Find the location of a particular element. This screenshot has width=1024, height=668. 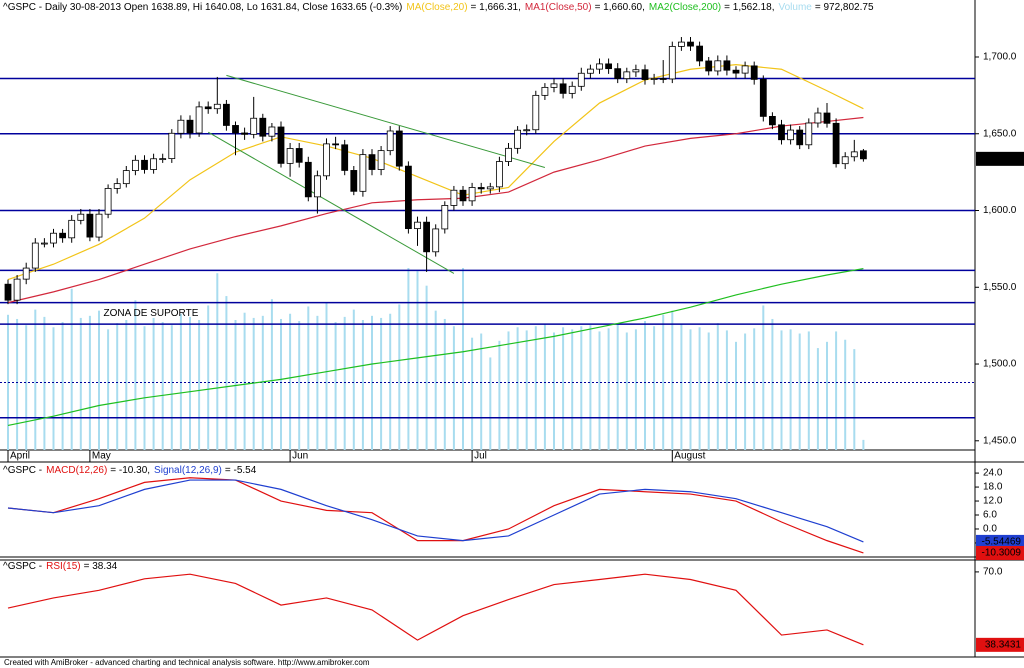

x-tick-label: August is located at coordinates (689, 456).